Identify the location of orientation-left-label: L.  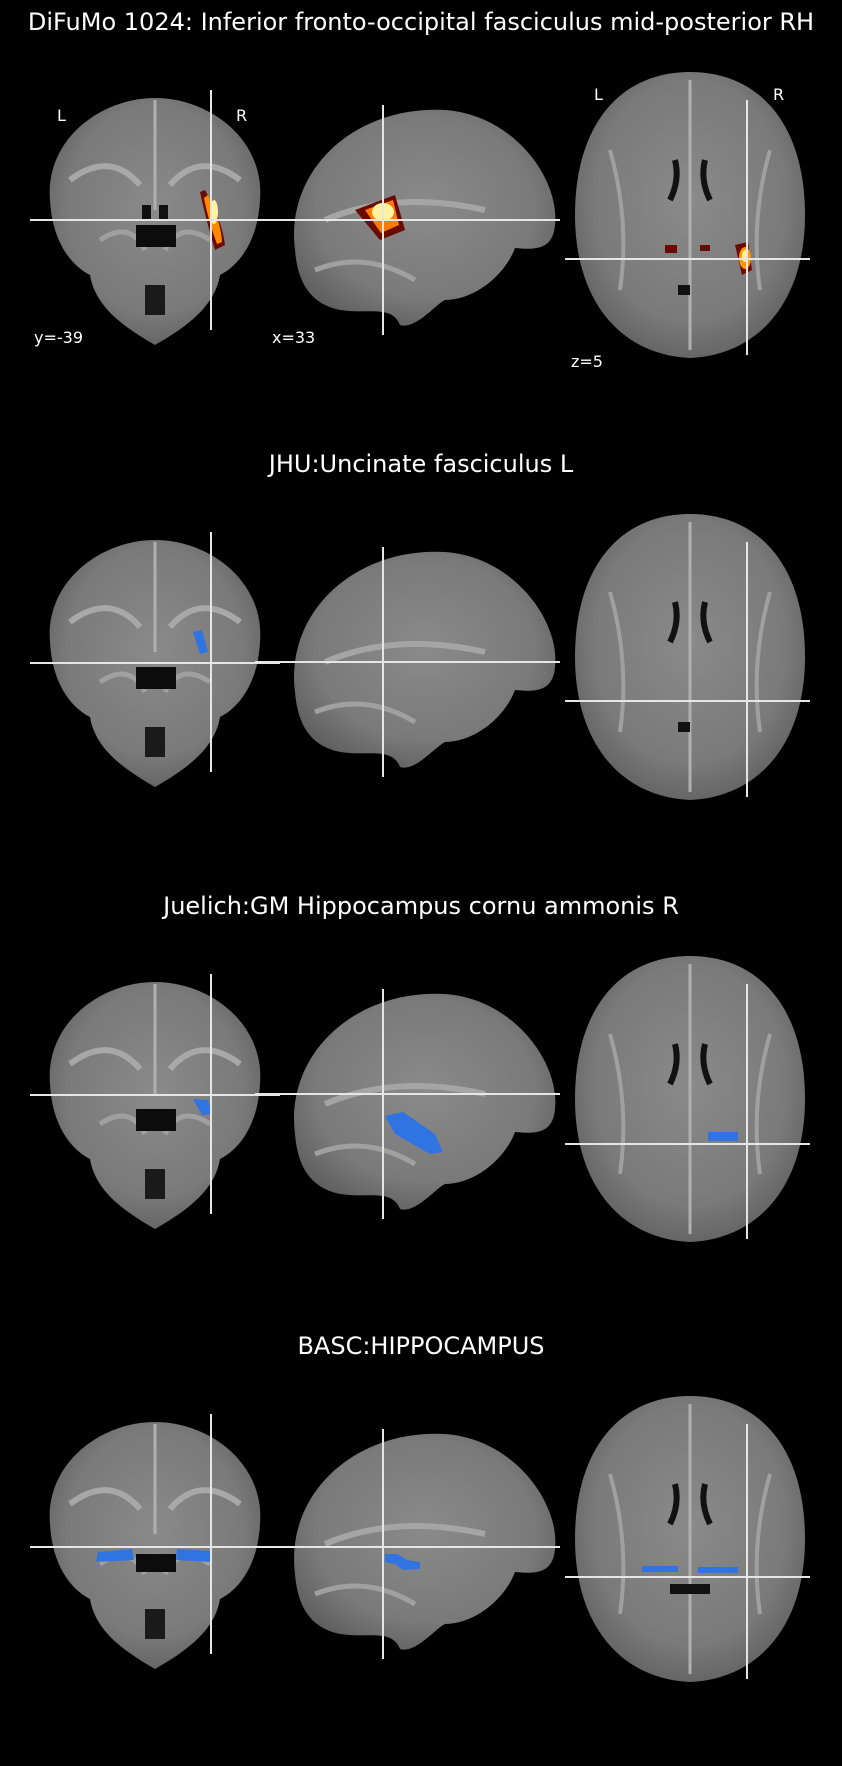
(61, 115).